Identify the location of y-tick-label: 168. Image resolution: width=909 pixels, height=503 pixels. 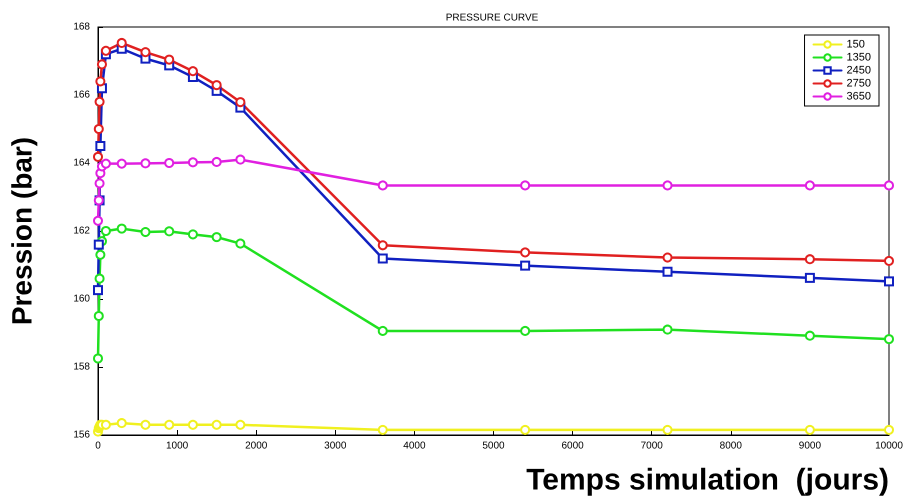
(81, 27).